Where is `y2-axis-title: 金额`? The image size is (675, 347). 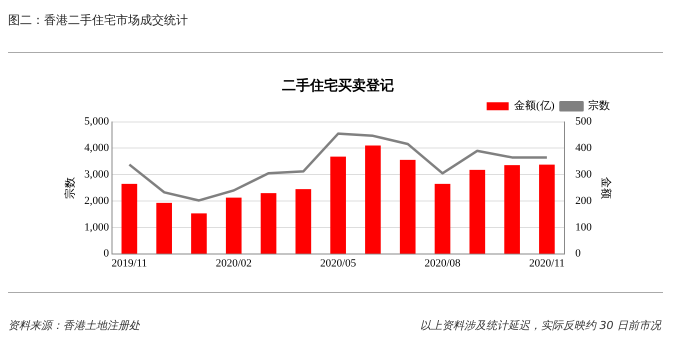 y2-axis-title: 金额 is located at coordinates (606, 187).